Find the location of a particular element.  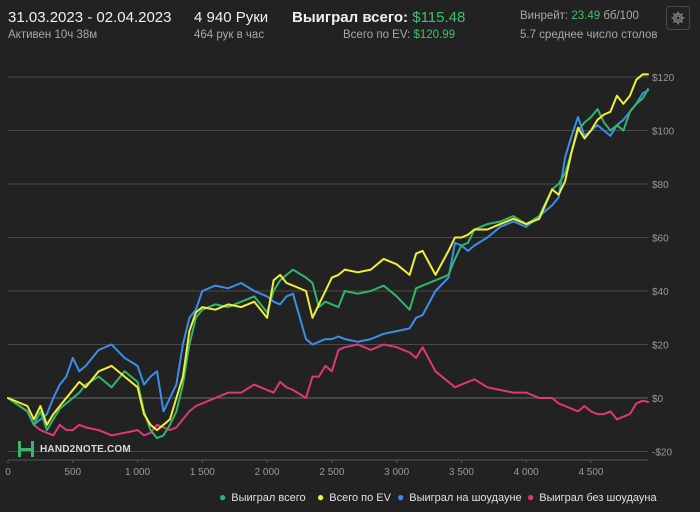

legend-item-showdown: ● Выиграл на шоудауне is located at coordinates (459, 497).